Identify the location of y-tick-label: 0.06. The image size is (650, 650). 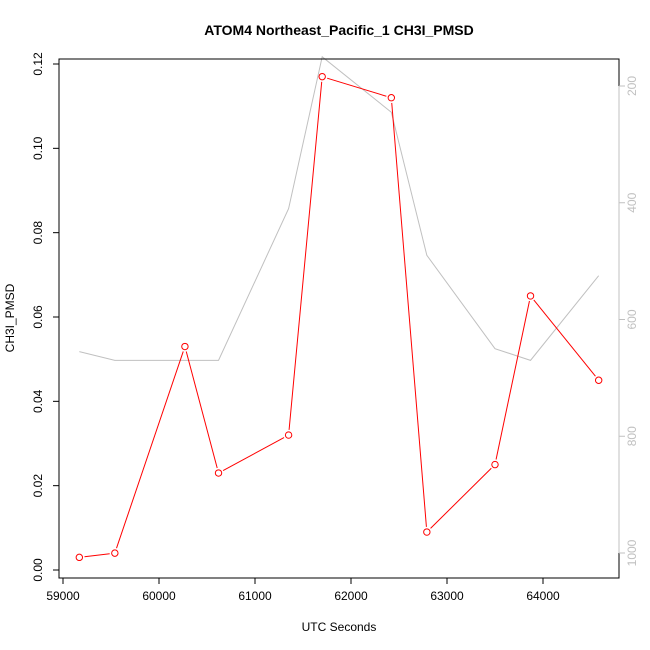
(38, 317).